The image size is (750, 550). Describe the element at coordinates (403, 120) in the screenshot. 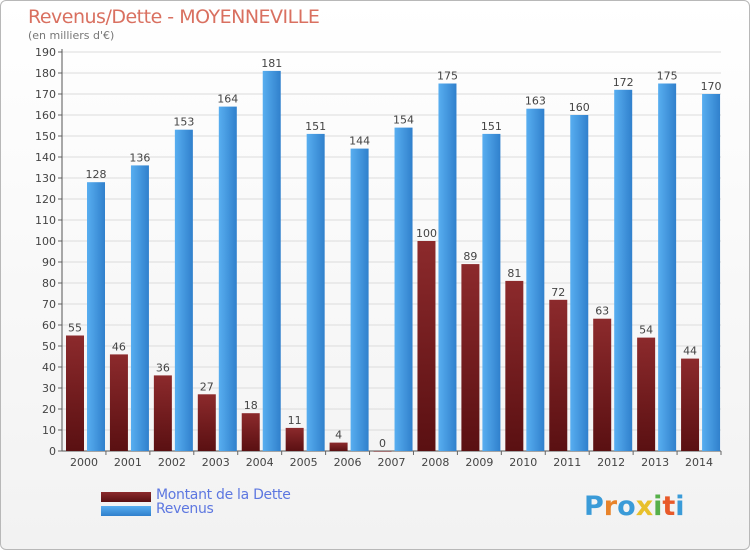

I see `data-label-revenus: 154` at that location.